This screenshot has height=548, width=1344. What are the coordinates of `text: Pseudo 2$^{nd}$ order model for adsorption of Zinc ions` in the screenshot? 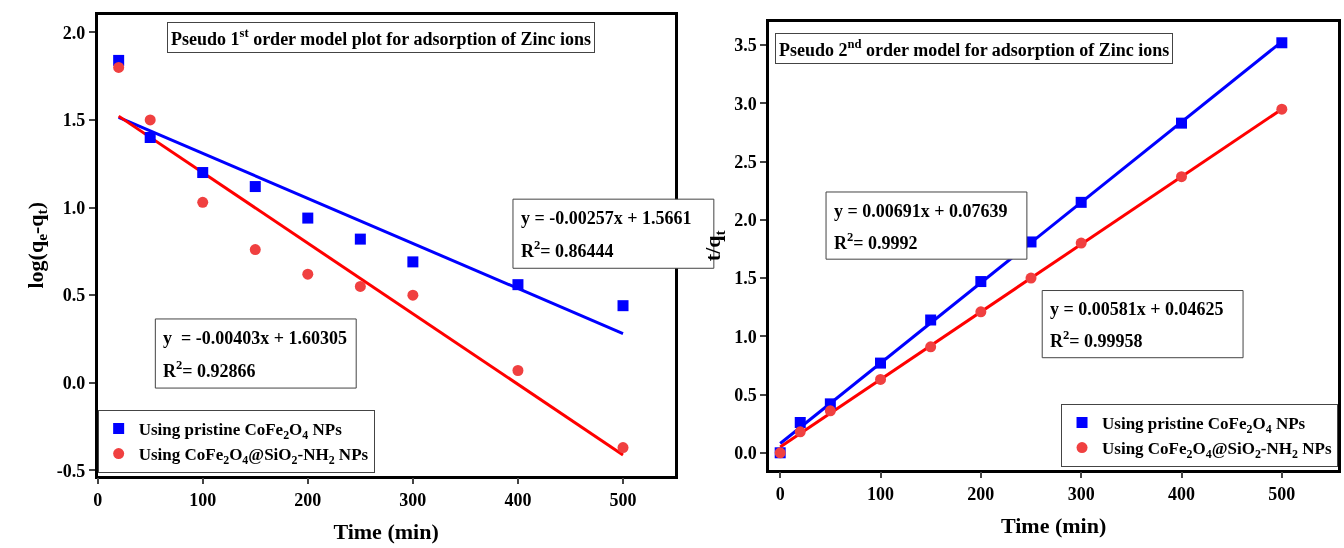 It's located at (974, 48).